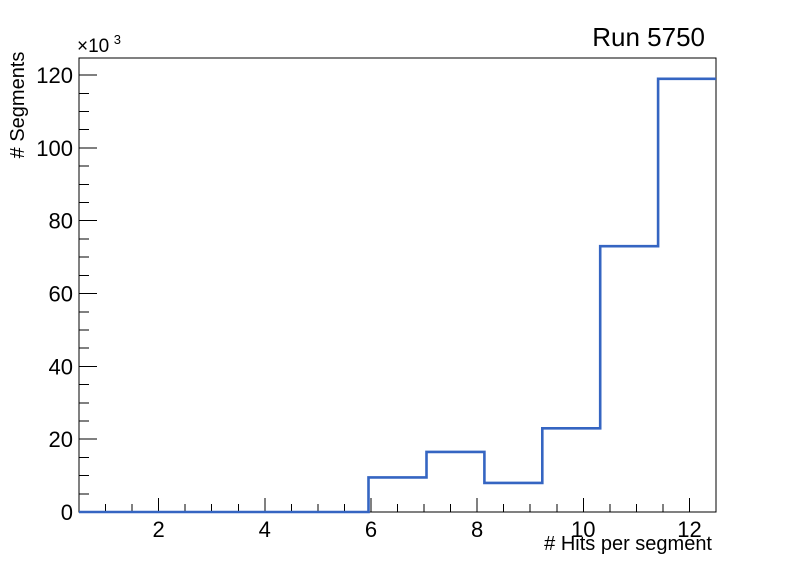 Image resolution: width=796 pixels, height=572 pixels. I want to click on x-axis-tick-labels: 2 4 6 8 10 12, so click(427, 529).